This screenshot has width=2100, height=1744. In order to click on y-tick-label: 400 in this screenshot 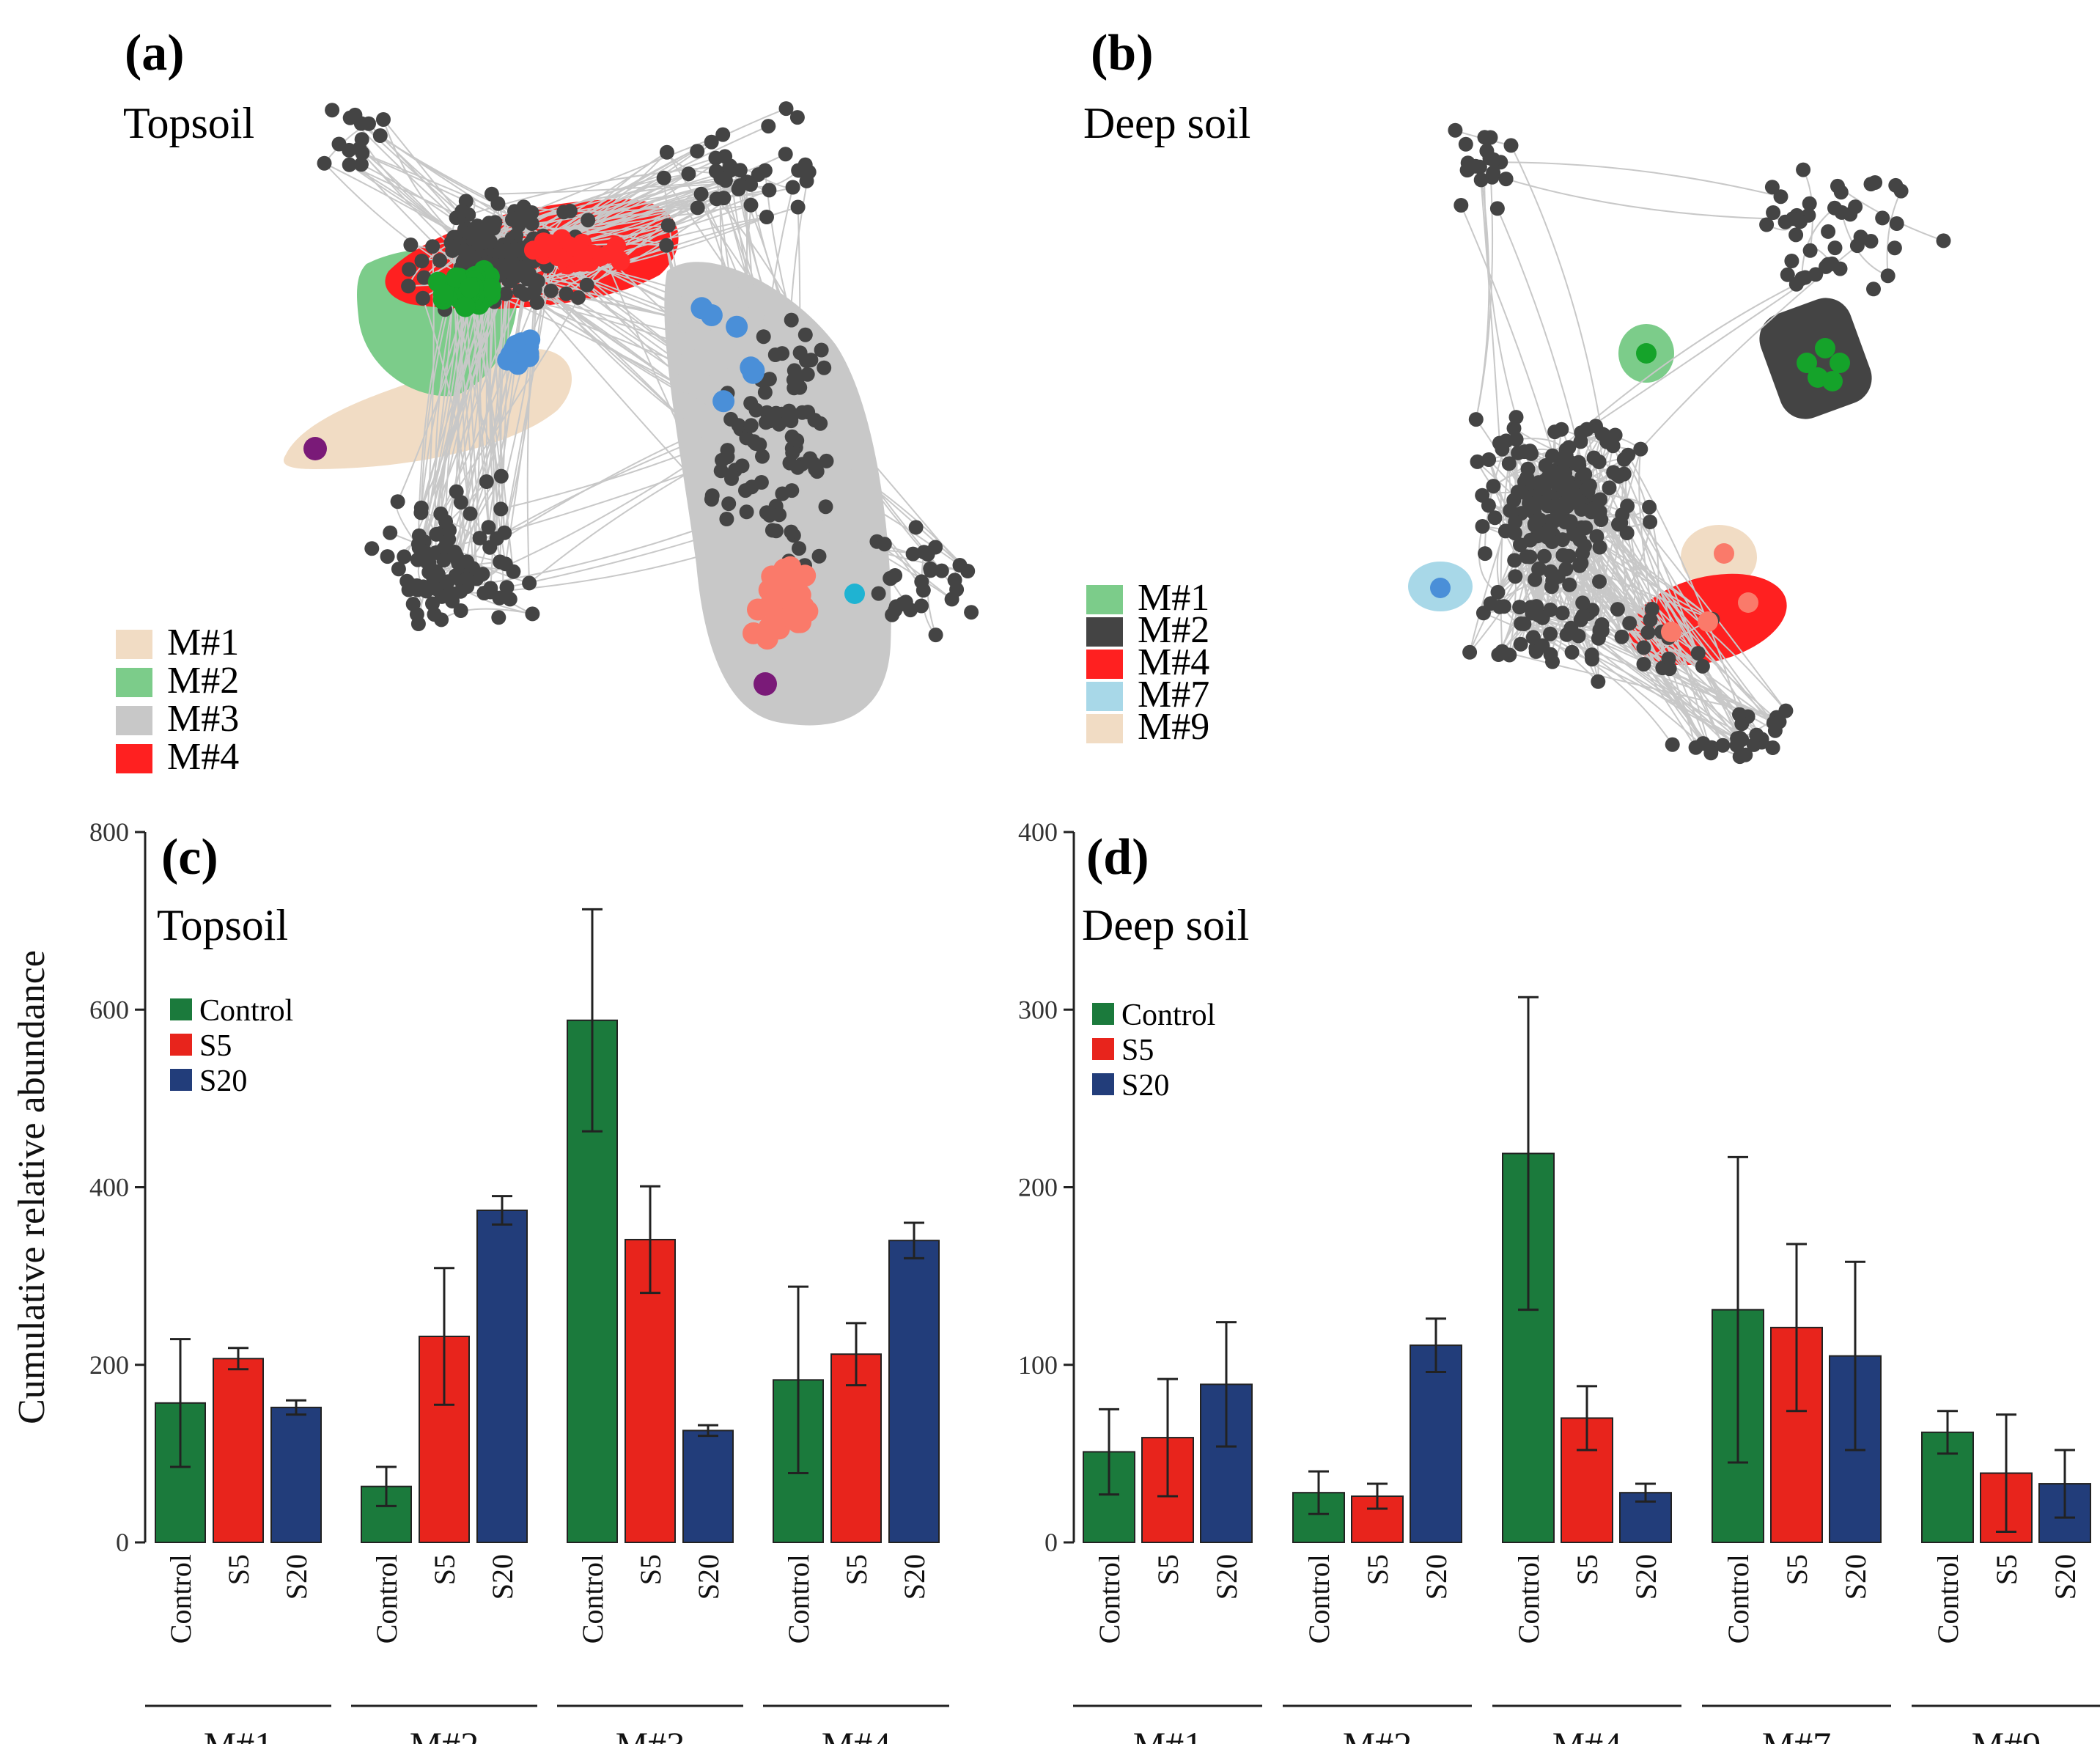, I will do `click(109, 1187)`.